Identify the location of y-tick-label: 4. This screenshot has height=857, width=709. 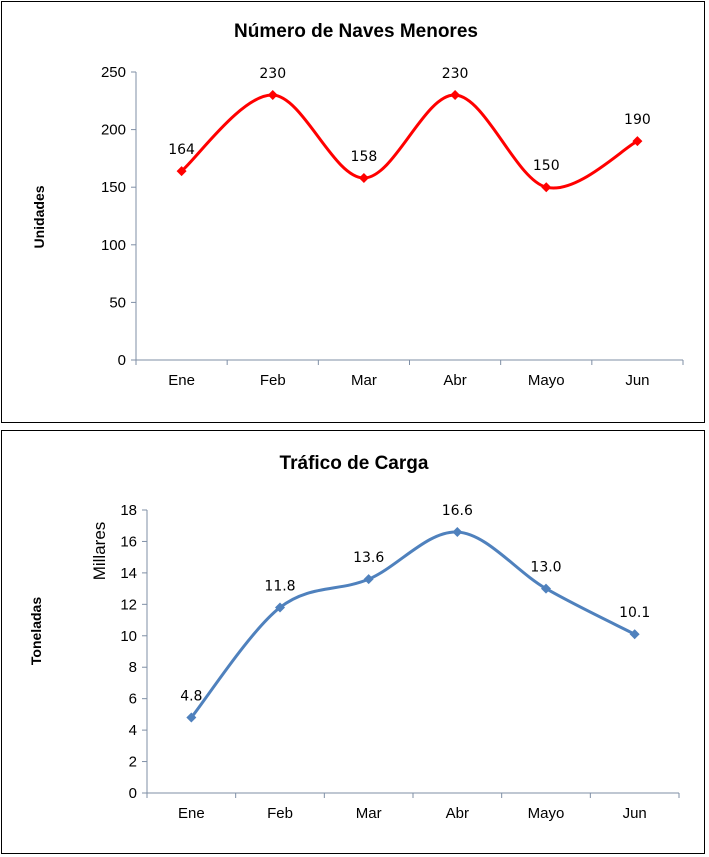
(133, 730).